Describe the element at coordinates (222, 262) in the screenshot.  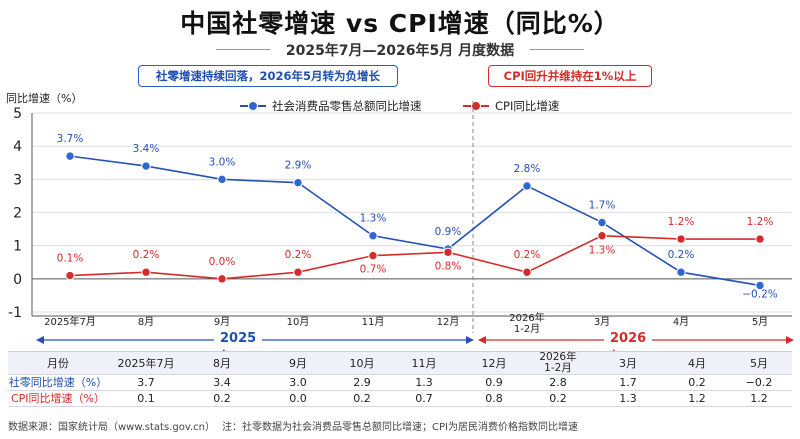
I see `cpi-data-label: 0.0%` at that location.